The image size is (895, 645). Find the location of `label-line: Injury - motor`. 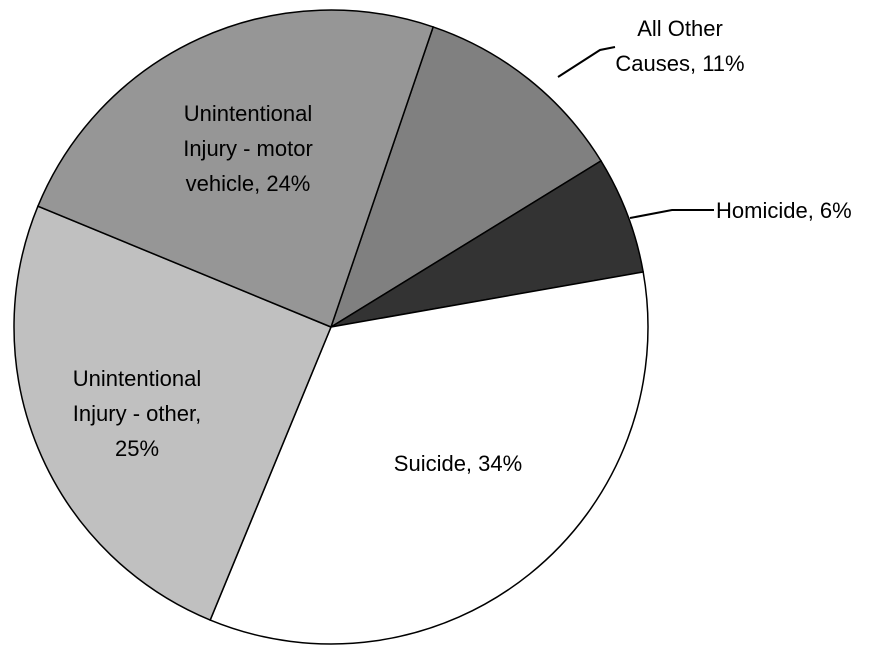

label-line: Injury - motor is located at coordinates (248, 148).